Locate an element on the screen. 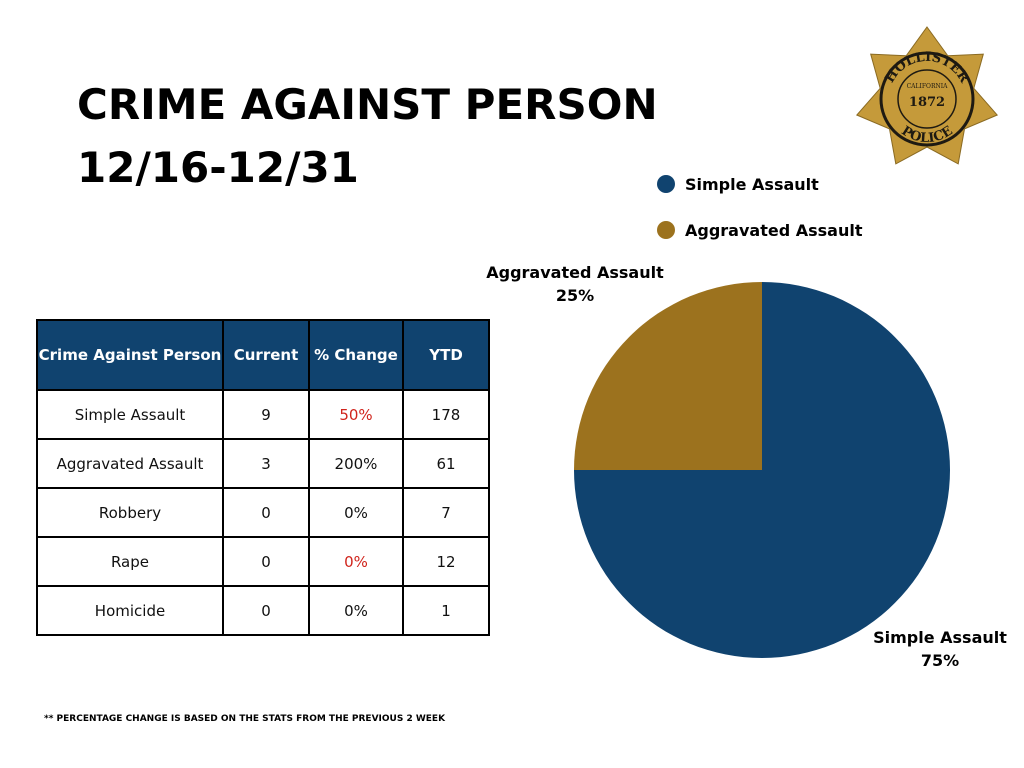  header-change: % Change is located at coordinates (356, 355).